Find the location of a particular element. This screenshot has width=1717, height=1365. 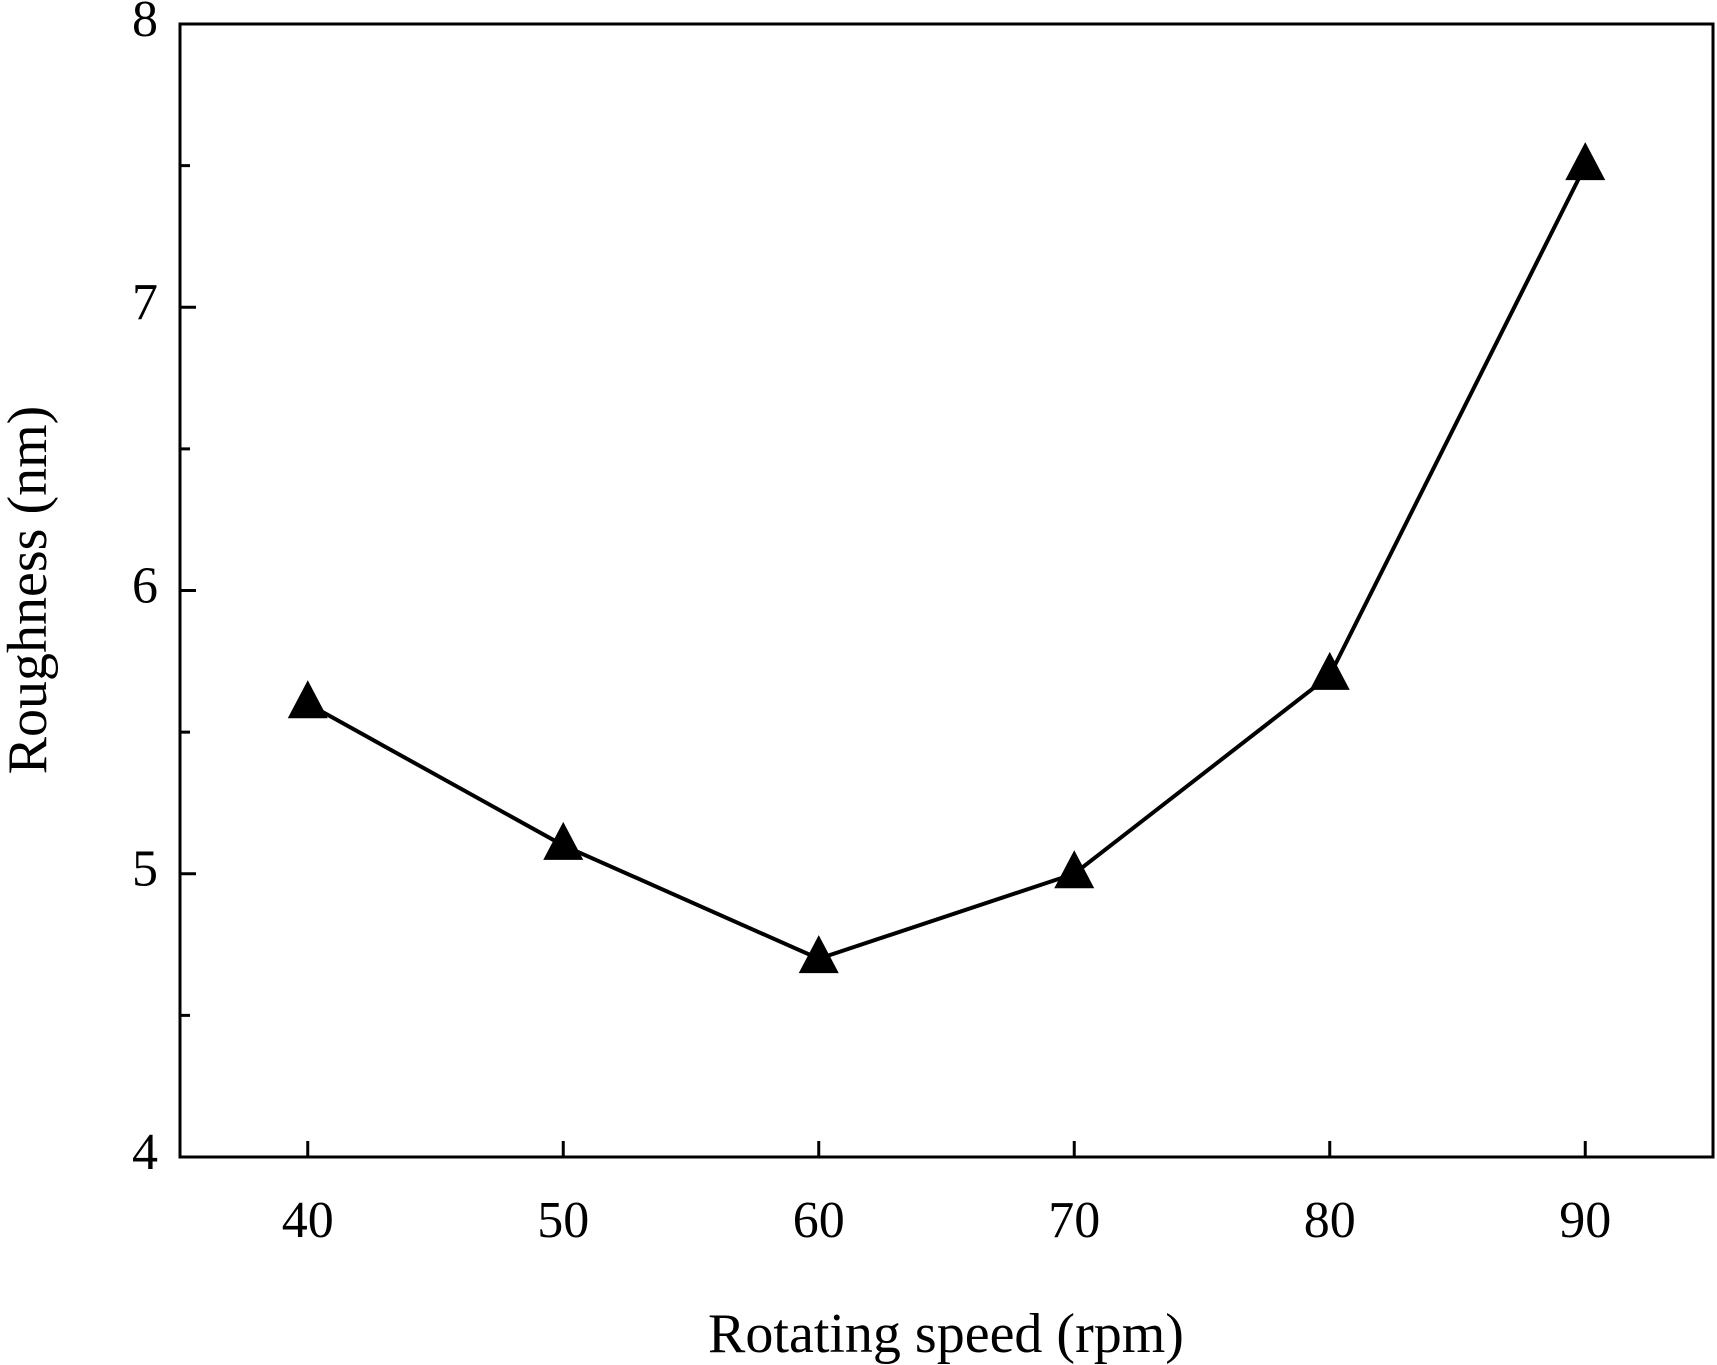

y-tick-label: 5 is located at coordinates (145, 869).